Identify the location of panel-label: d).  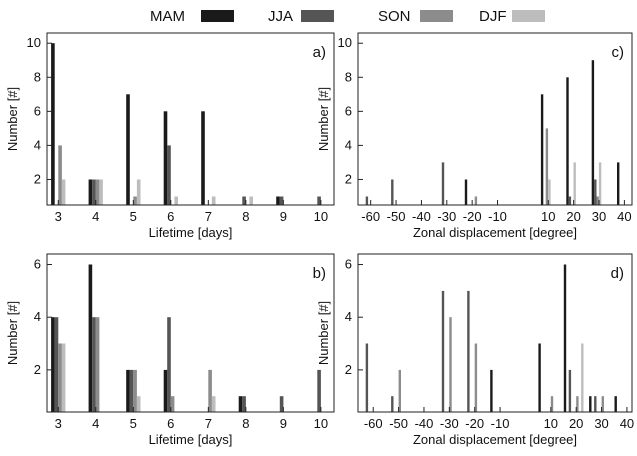
(617, 273).